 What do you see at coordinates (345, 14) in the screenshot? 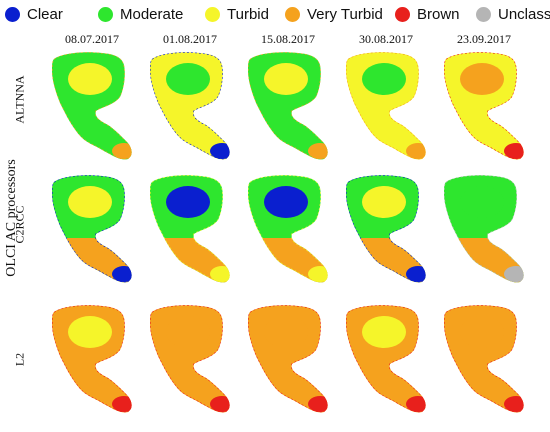
I see `legend-label: Very Turbid` at bounding box center [345, 14].